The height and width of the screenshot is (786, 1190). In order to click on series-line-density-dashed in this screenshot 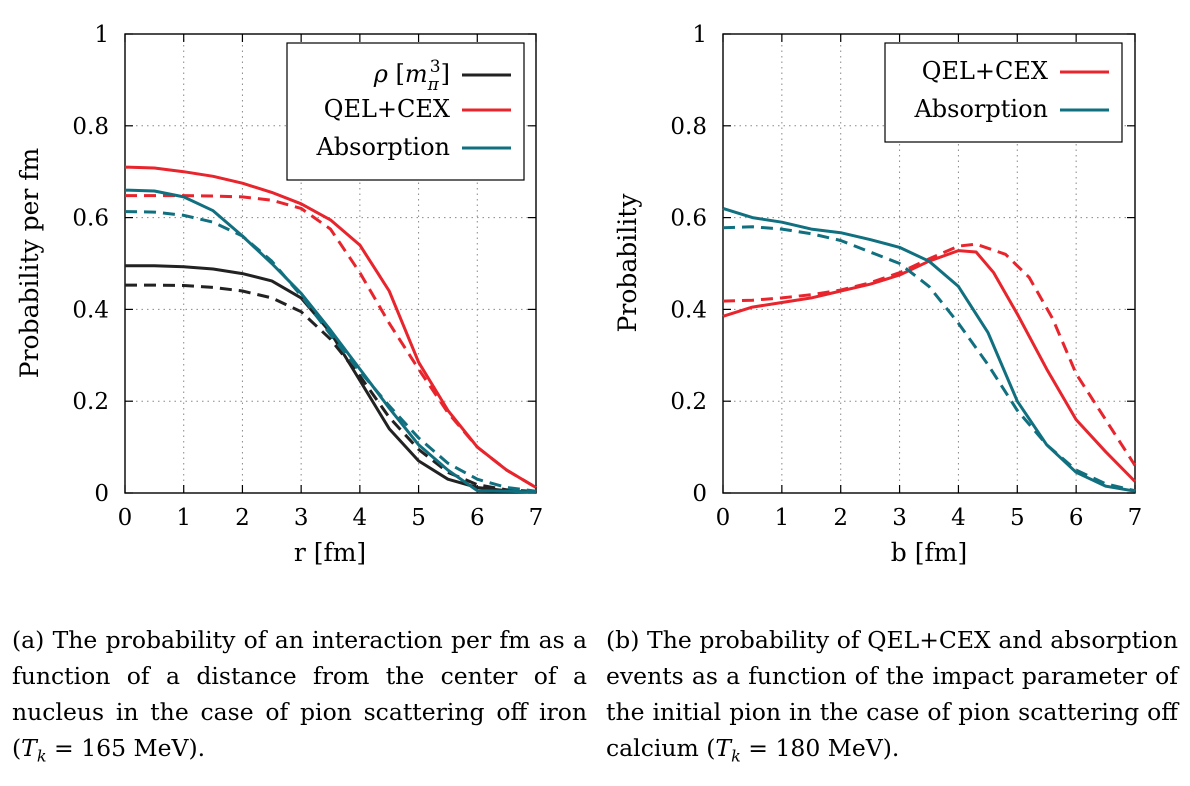, I will do `click(331, 388)`.